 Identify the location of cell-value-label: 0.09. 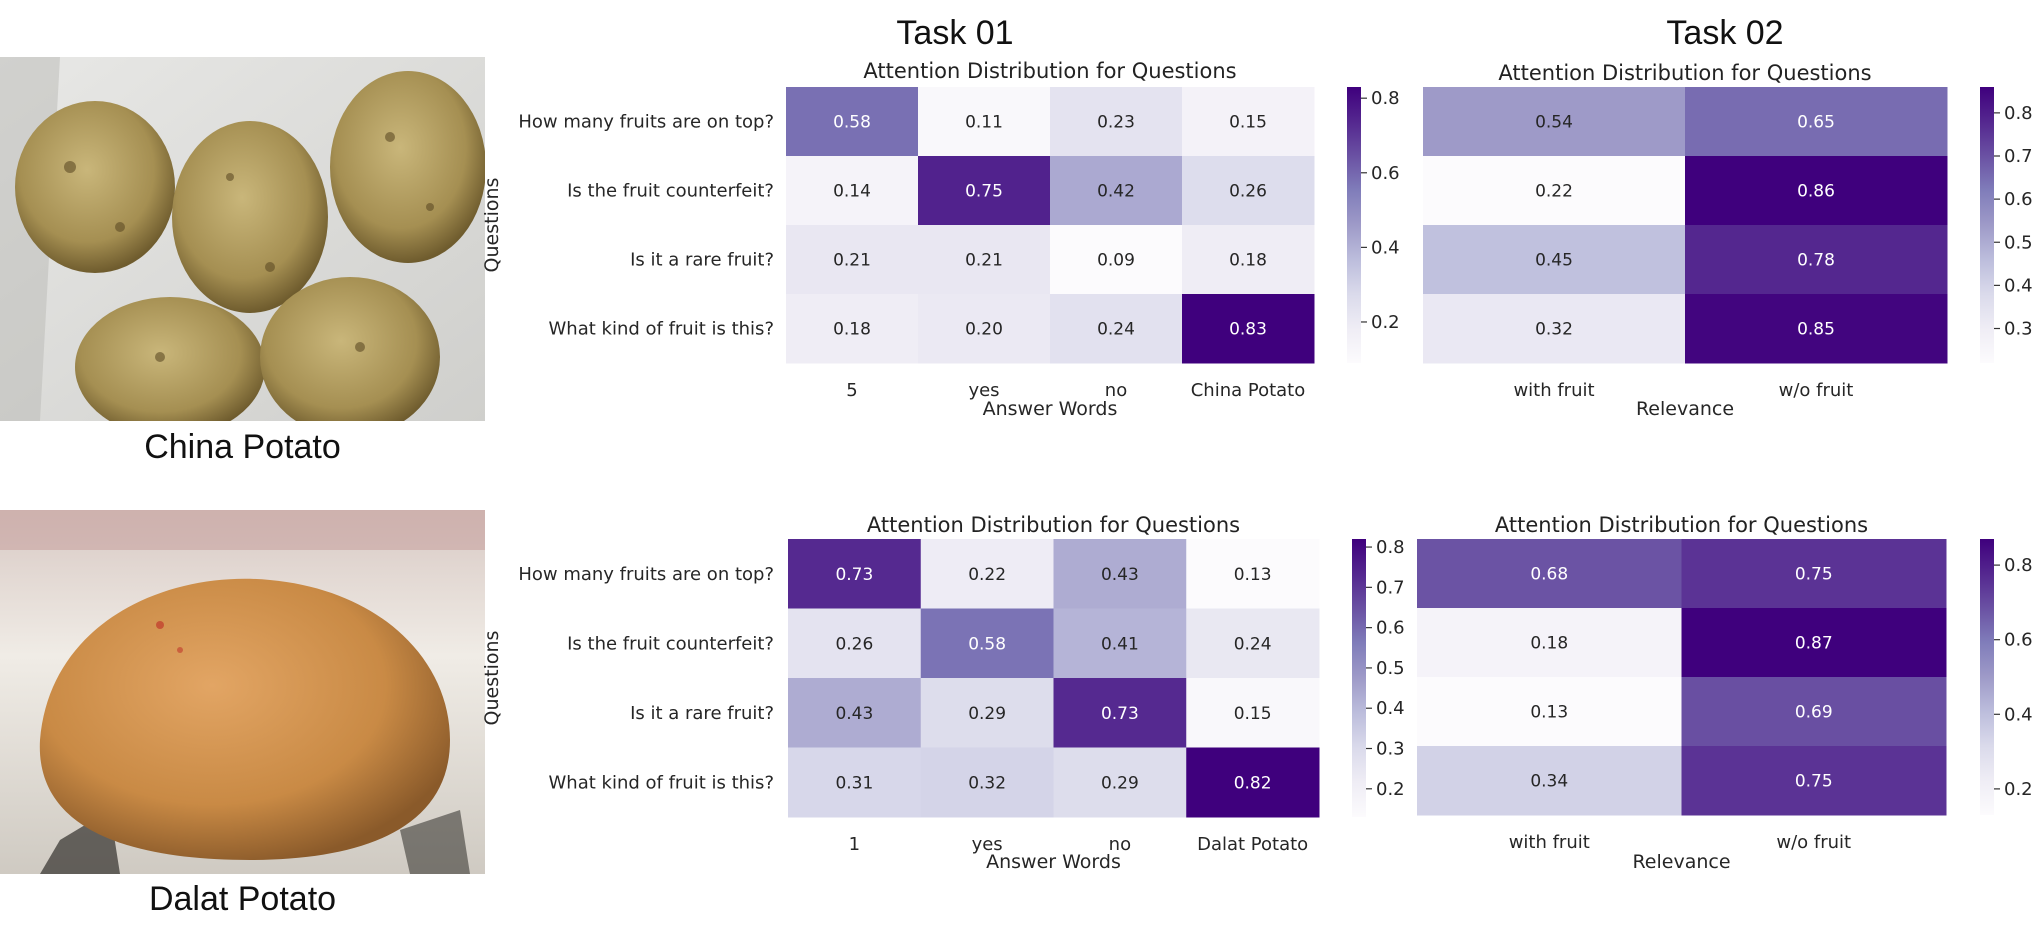
(1116, 261).